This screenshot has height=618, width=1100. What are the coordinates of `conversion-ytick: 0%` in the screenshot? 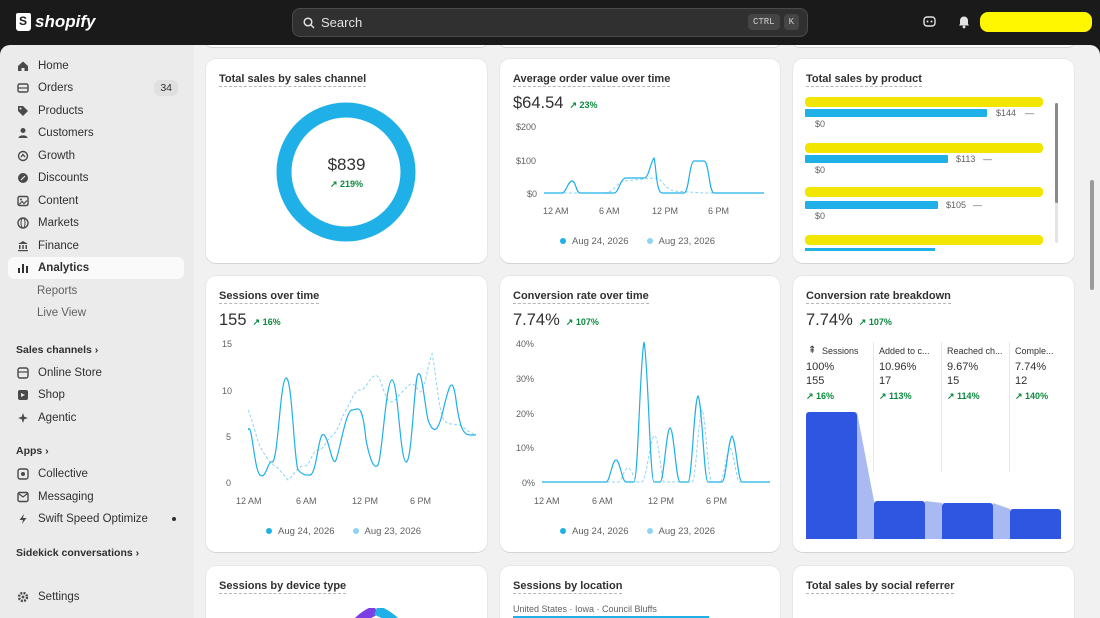 It's located at (529, 483).